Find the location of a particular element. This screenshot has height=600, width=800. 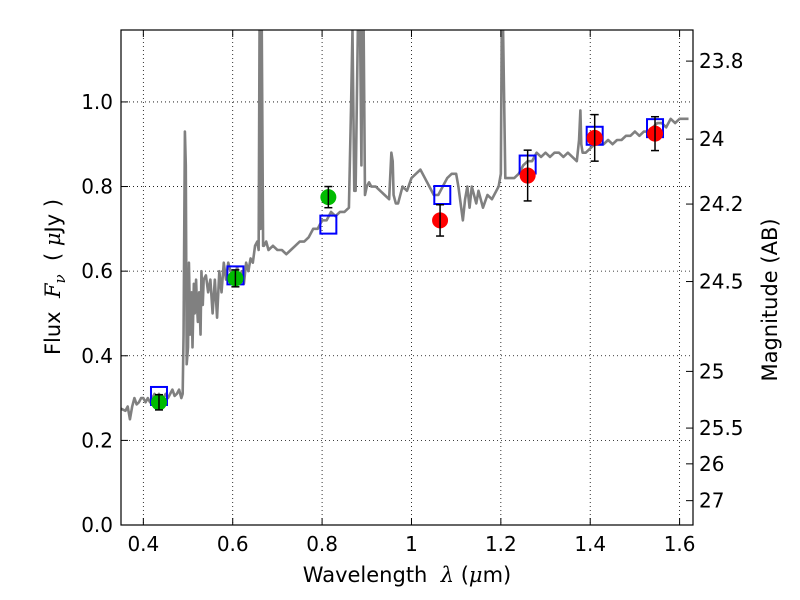

x-tick-label: 1.6 is located at coordinates (680, 544).